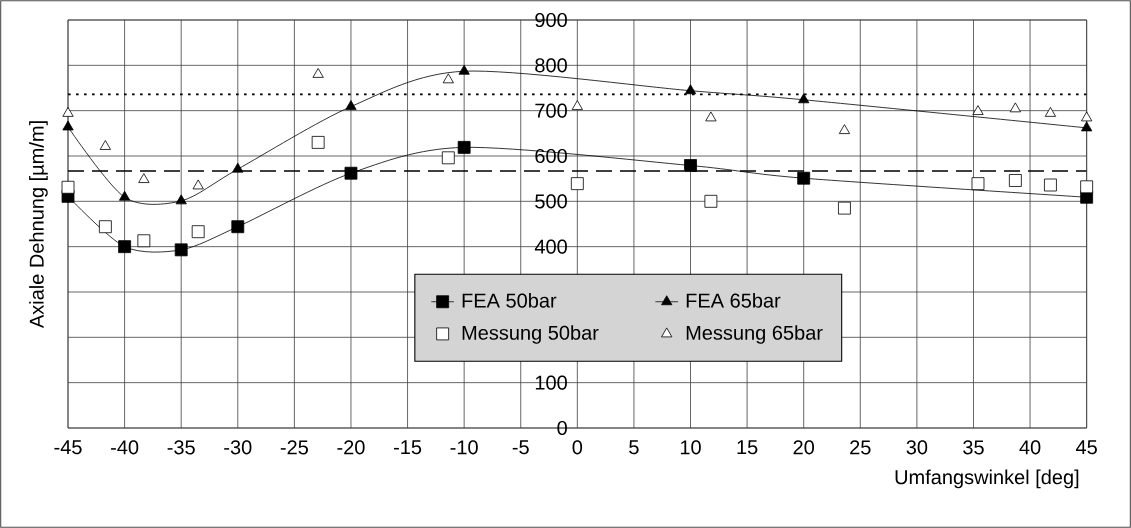  What do you see at coordinates (464, 447) in the screenshot?
I see `x-tick-label: -10` at bounding box center [464, 447].